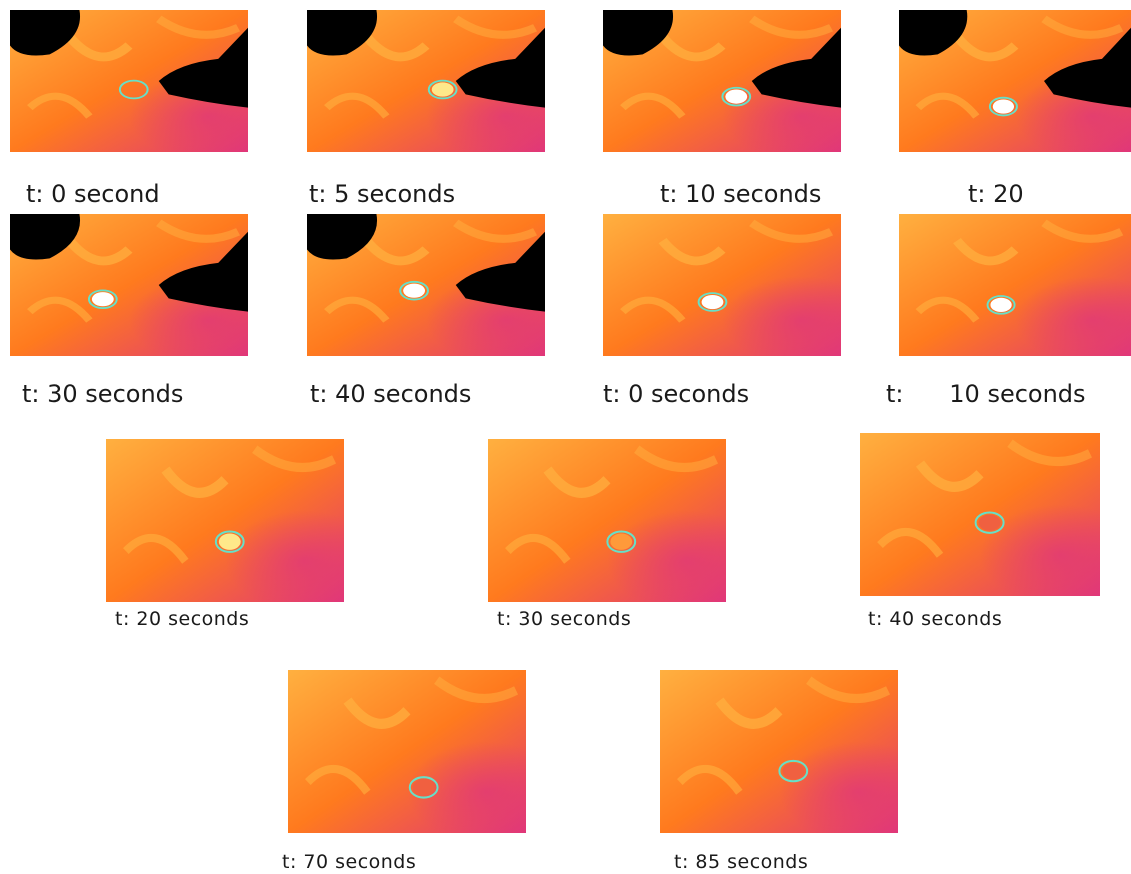 The width and height of the screenshot is (1131, 874). I want to click on caption-0: t: 0 second, so click(93, 194).